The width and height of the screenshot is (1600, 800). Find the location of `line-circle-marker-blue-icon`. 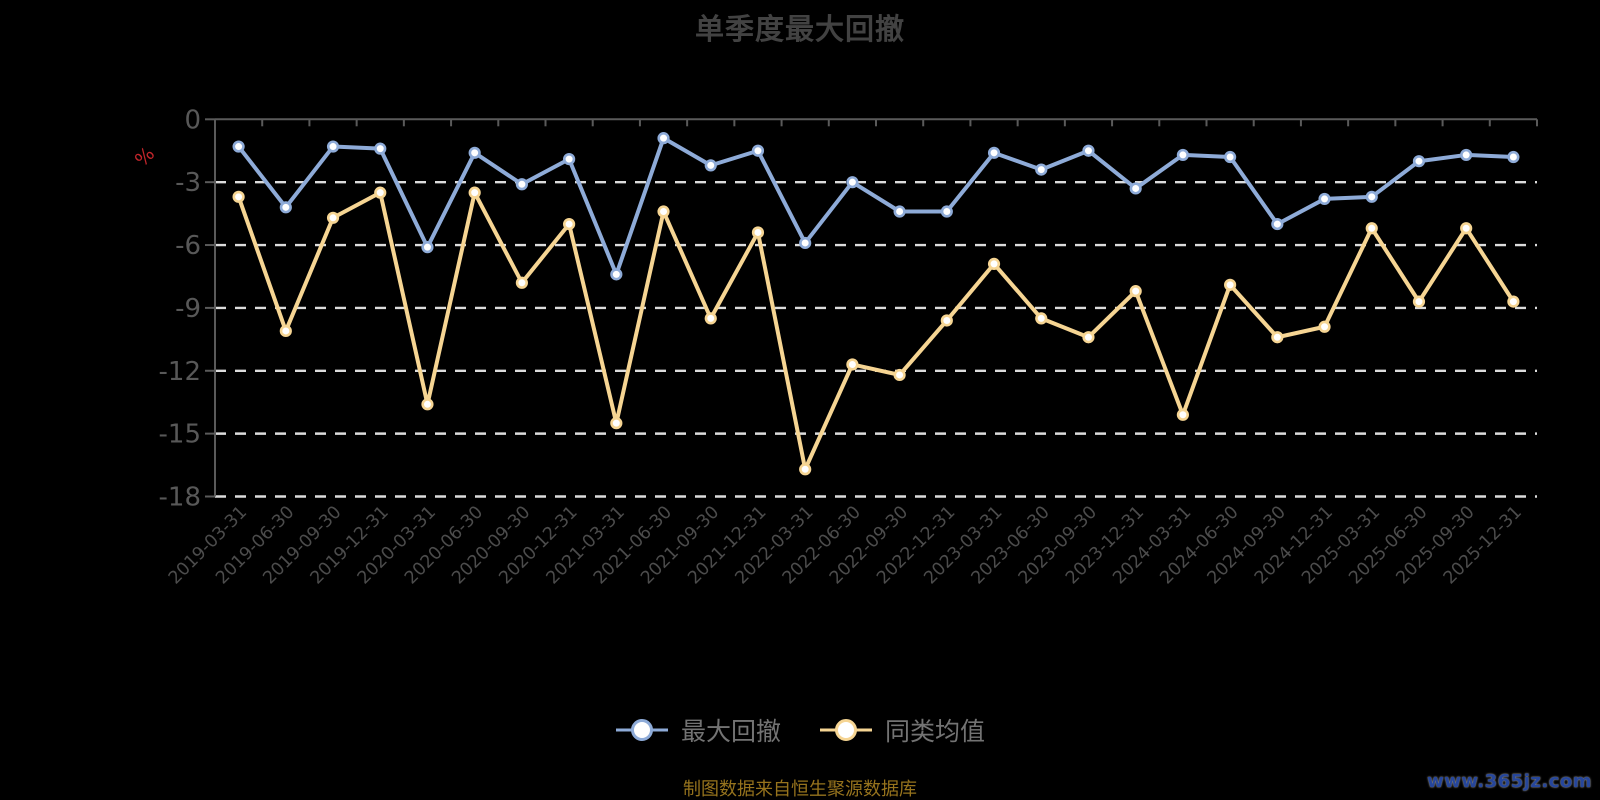

line-circle-marker-blue-icon is located at coordinates (641, 730).